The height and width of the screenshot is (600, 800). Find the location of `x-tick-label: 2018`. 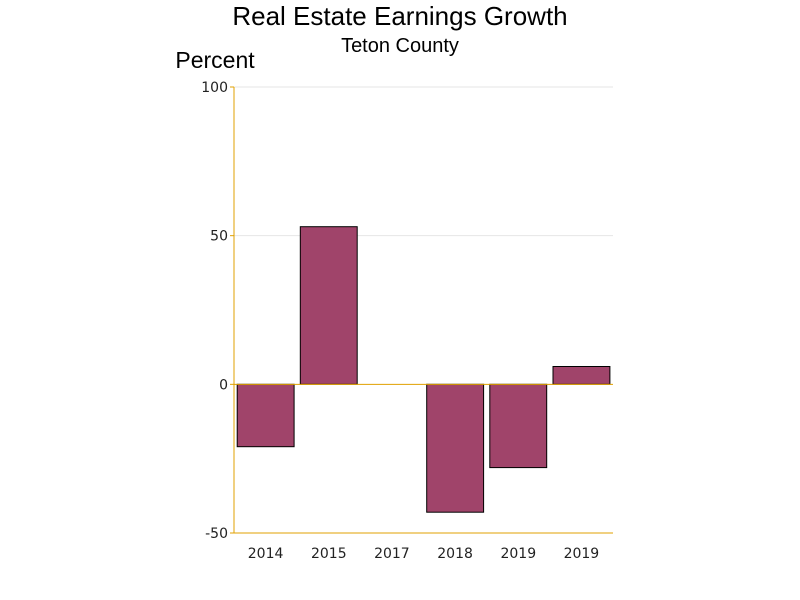

x-tick-label: 2018 is located at coordinates (455, 554).